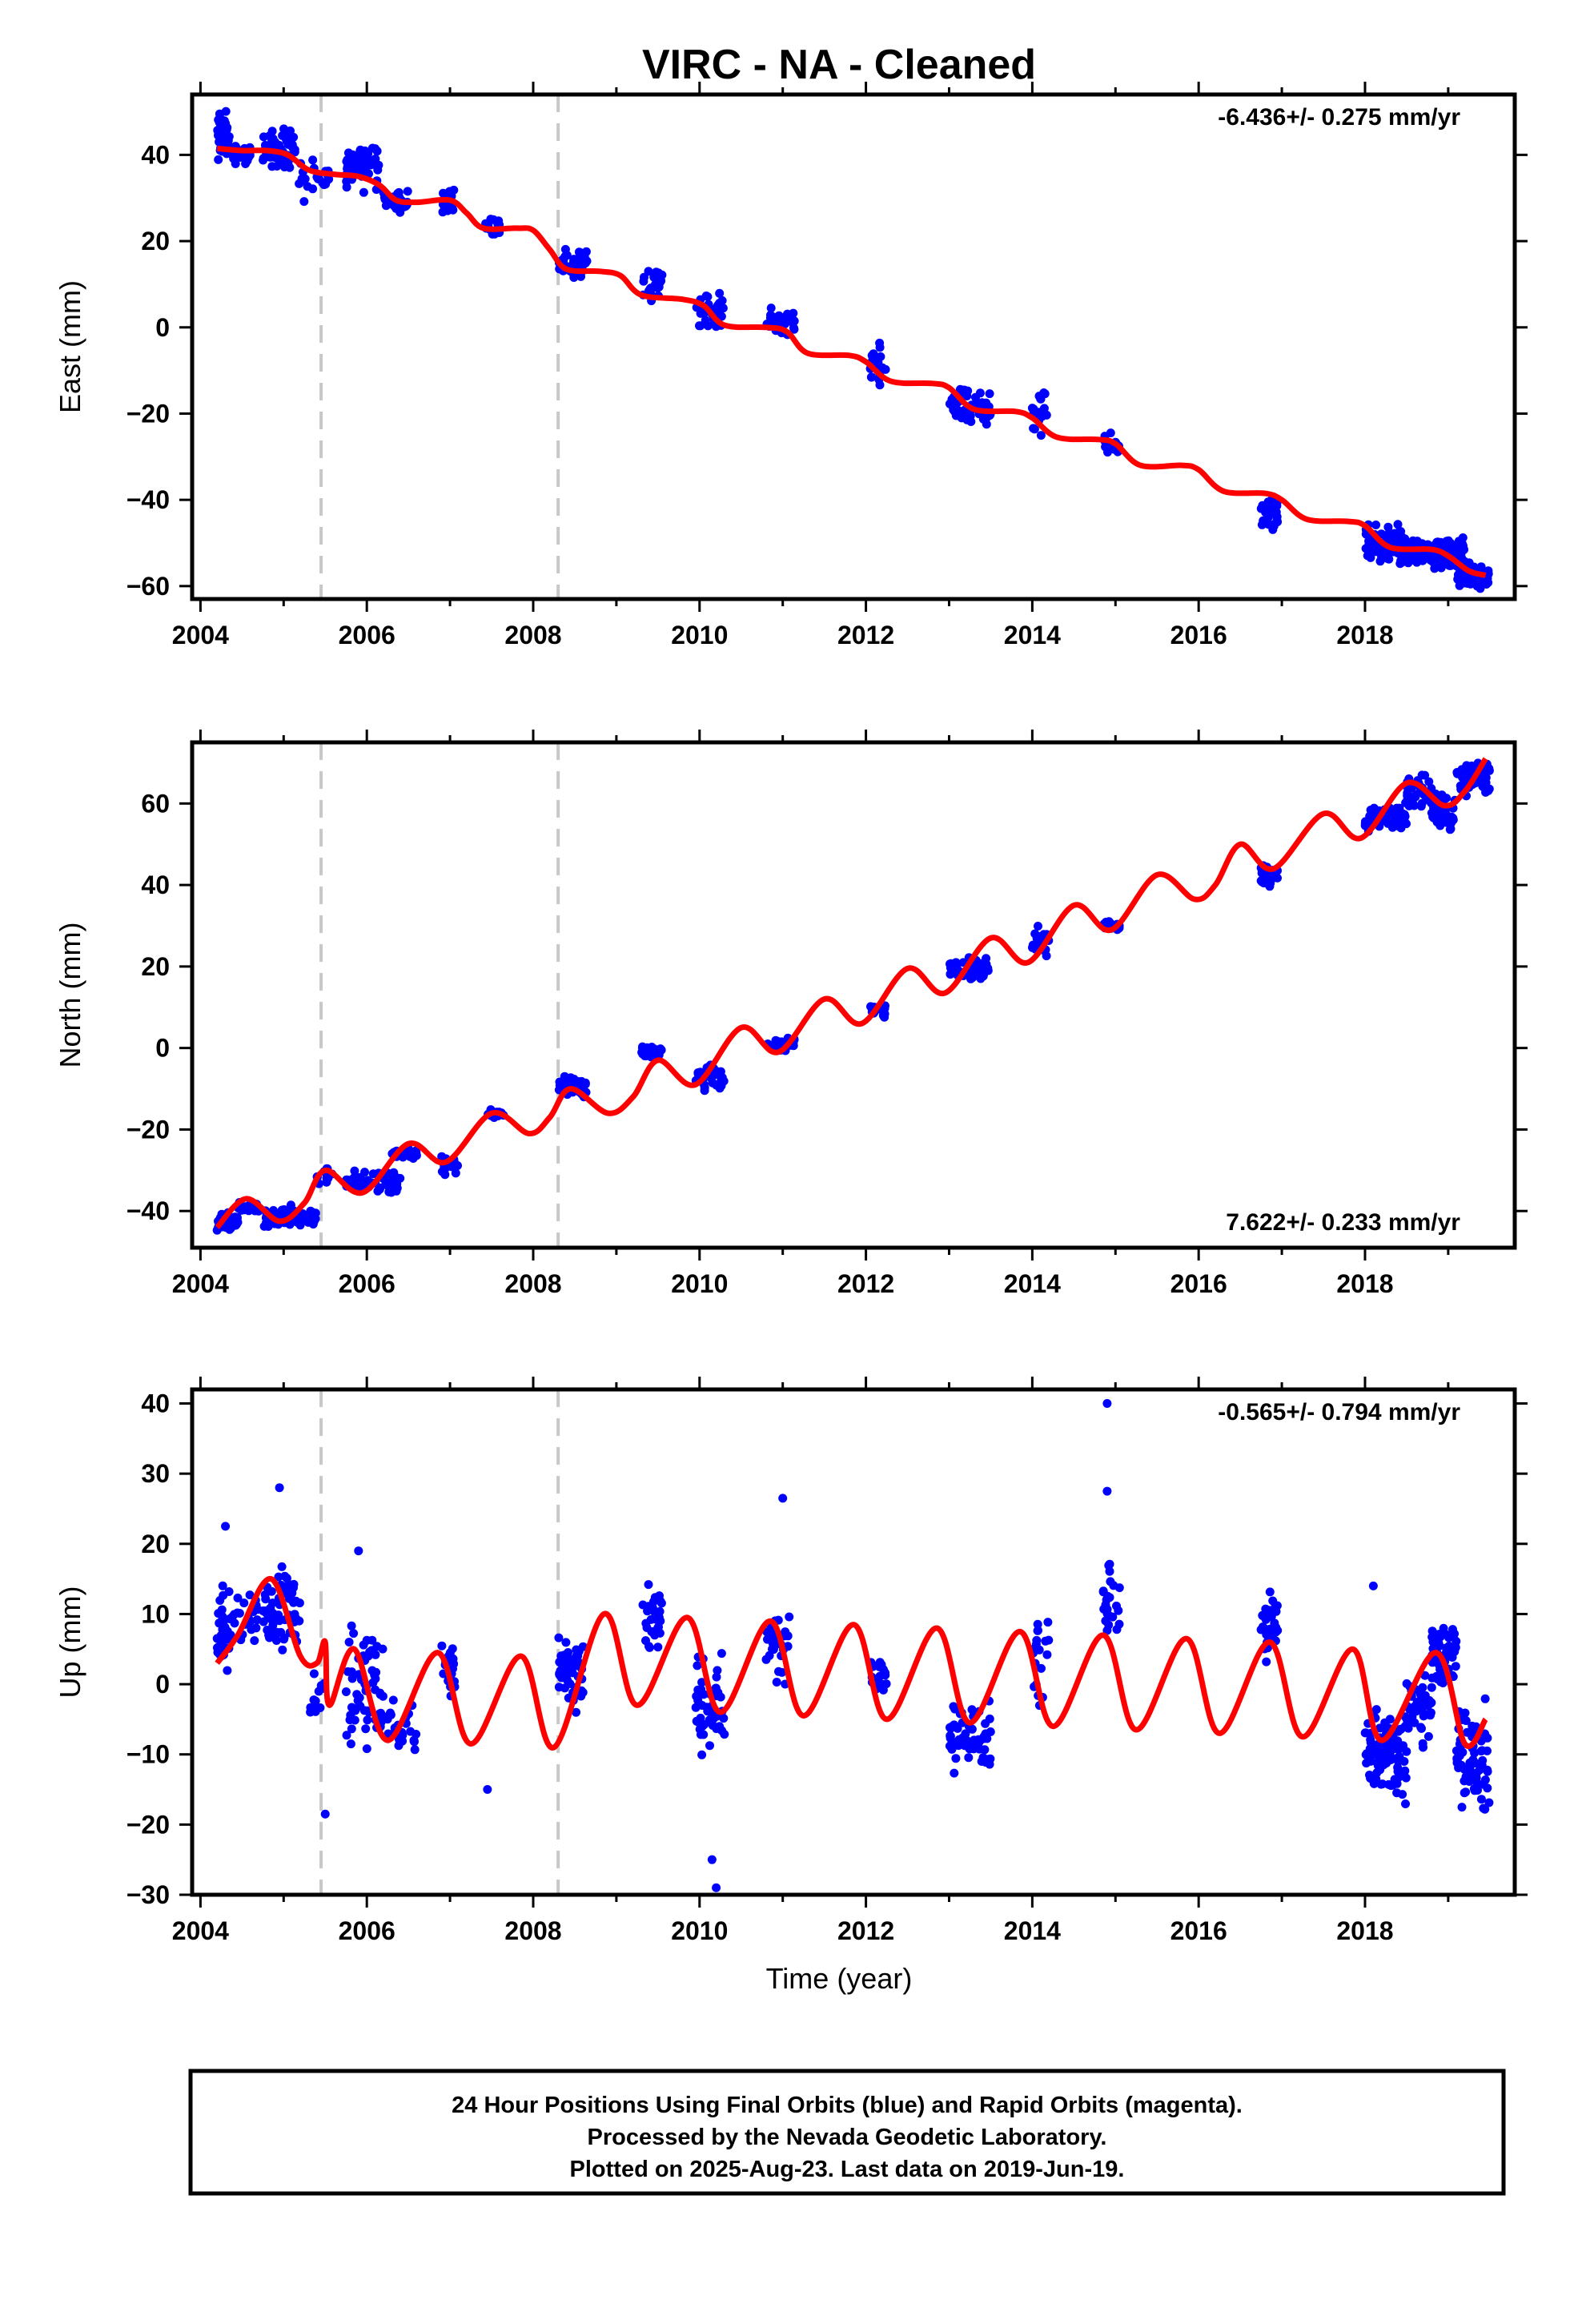 The width and height of the screenshot is (1582, 2324). Describe the element at coordinates (1198, 1283) in the screenshot. I see `north-x-tick-label: 2016` at that location.